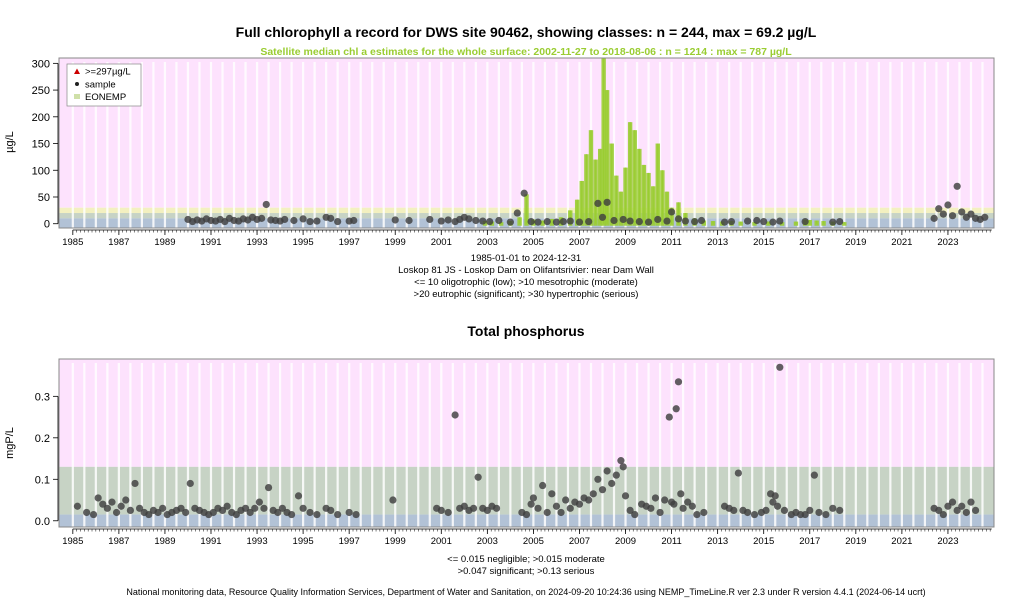 This screenshot has height=600, width=1024. Describe the element at coordinates (717, 541) in the screenshot. I see `bot-x-tick-label: 2013` at that location.